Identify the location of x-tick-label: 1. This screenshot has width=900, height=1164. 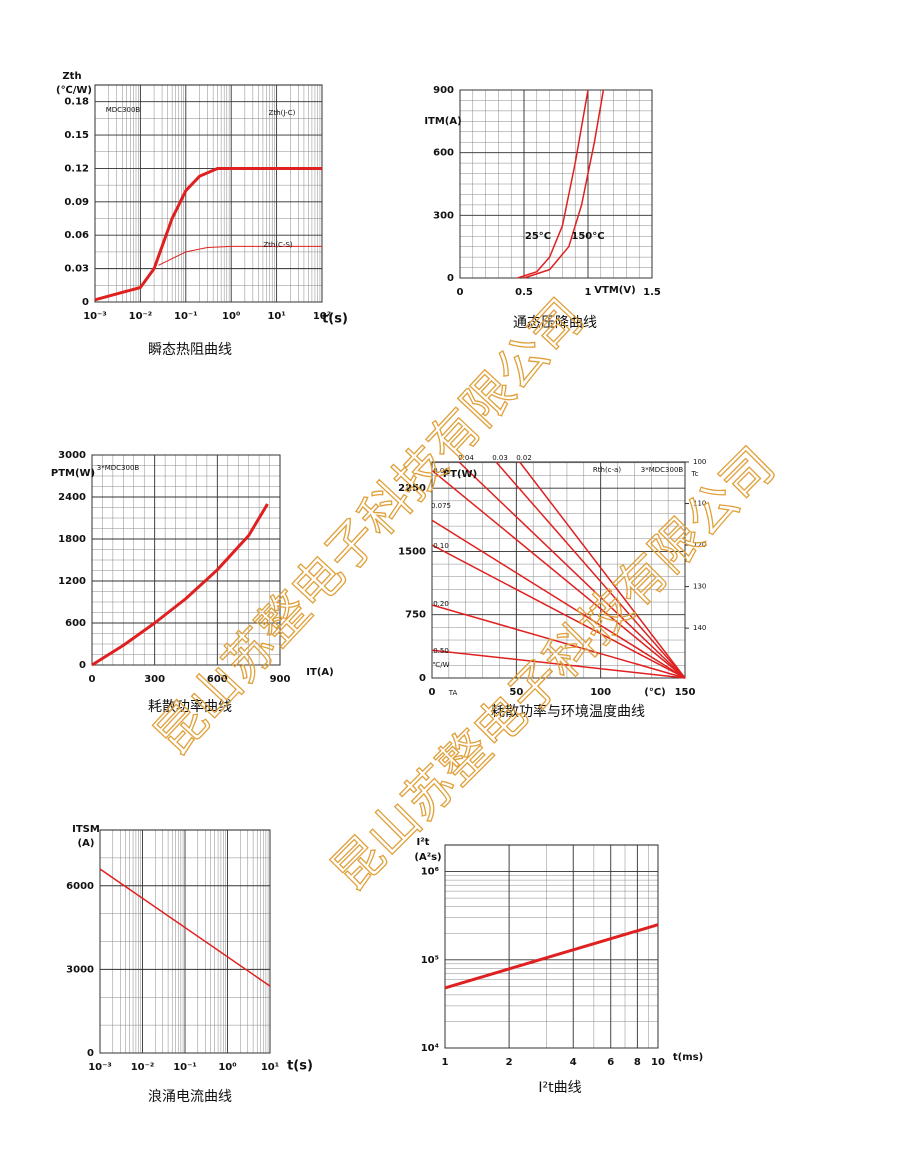
(445, 1062).